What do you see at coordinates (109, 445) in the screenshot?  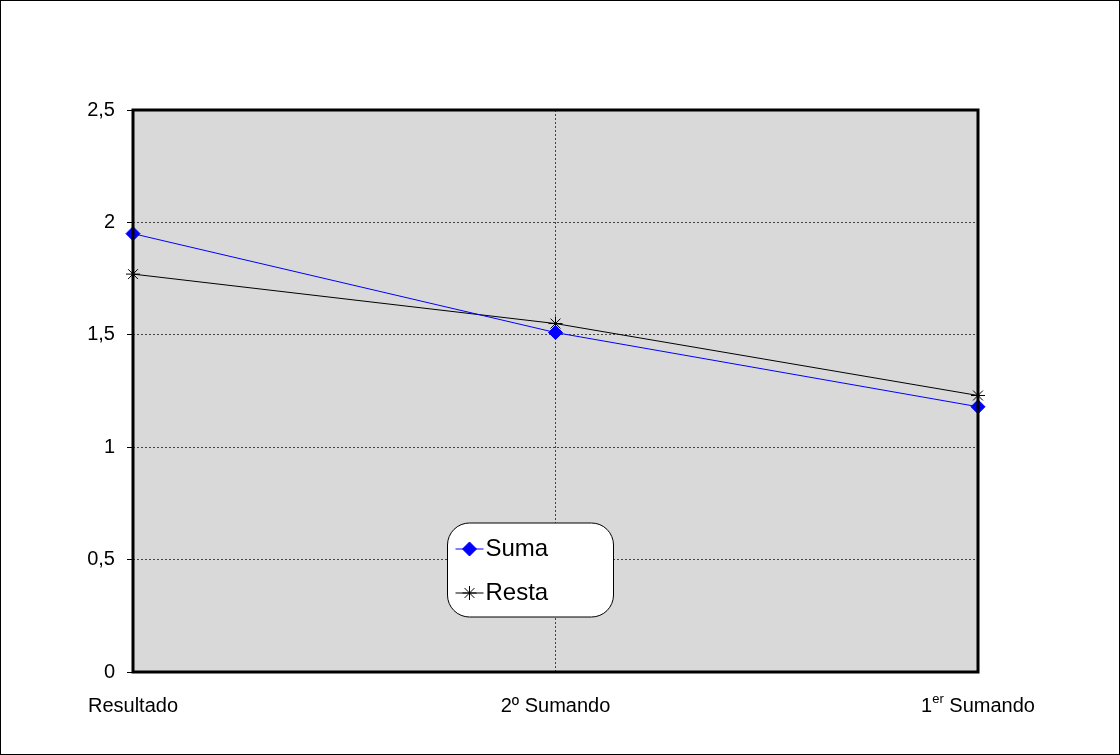 I see `y-tick-label: 1` at bounding box center [109, 445].